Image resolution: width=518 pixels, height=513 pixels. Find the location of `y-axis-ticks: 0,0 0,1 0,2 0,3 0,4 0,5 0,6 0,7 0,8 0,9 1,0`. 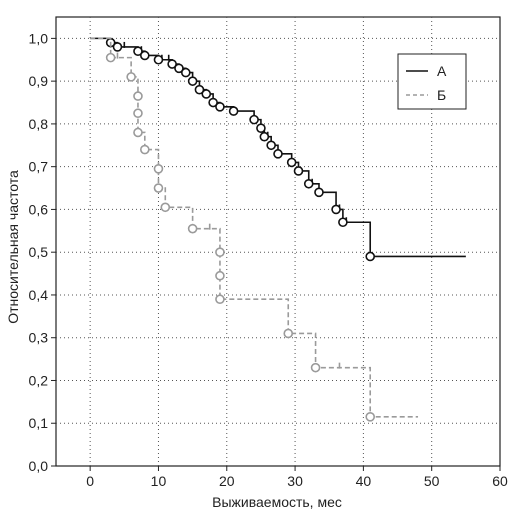

y-axis-ticks: 0,0 0,1 0,2 0,3 0,4 0,5 0,6 0,7 0,8 0,9 1,0 is located at coordinates (42, 252).